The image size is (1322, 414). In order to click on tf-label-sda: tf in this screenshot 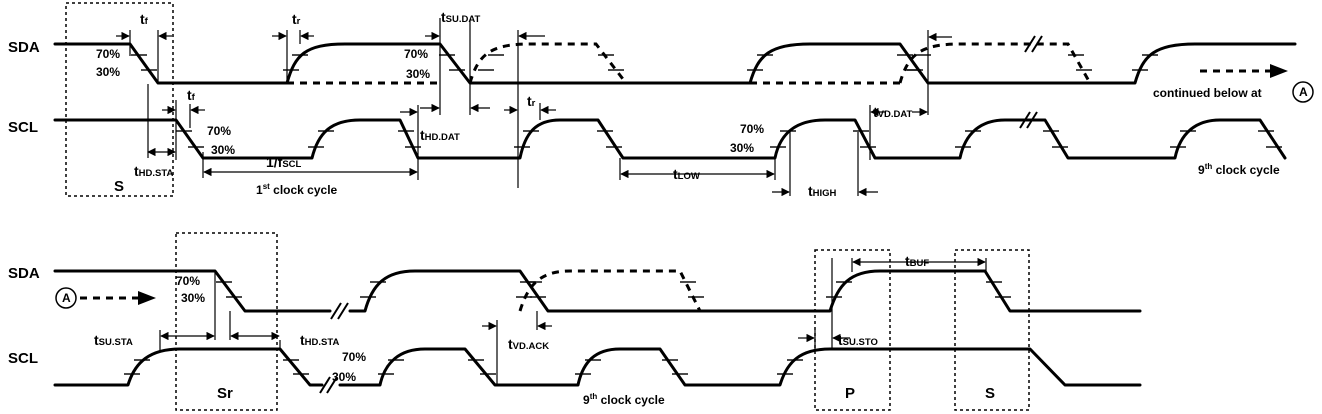, I will do `click(144, 19)`.